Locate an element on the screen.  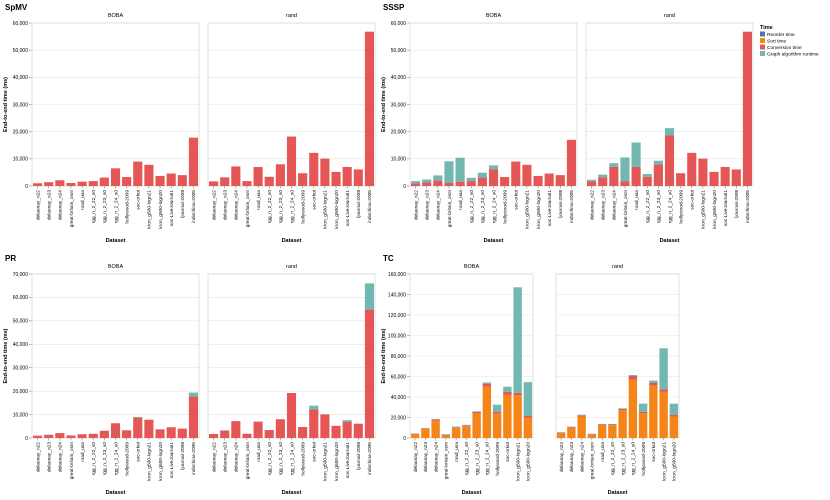
x-tick-label: soc-orkut is located at coordinates (139, 451).